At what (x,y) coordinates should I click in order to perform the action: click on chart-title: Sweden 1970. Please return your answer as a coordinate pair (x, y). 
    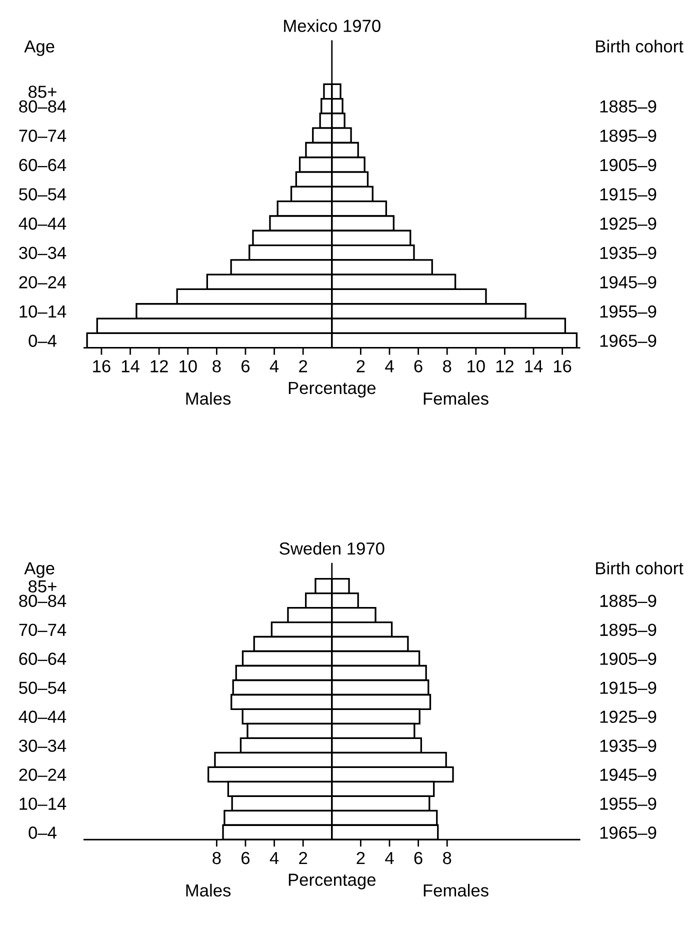
    Looking at the image, I should click on (332, 548).